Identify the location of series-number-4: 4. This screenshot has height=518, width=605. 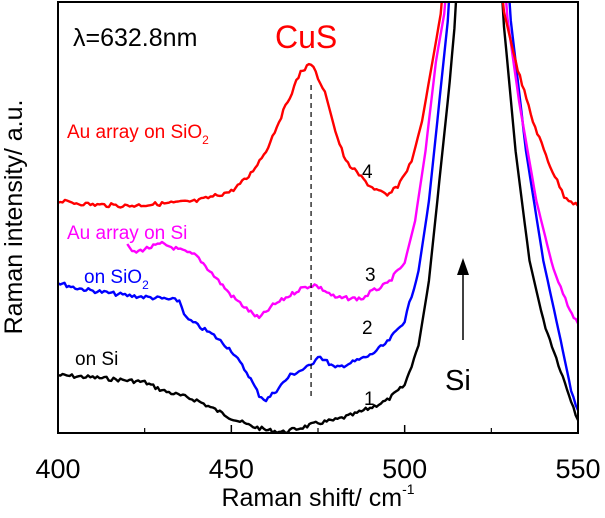
(367, 172).